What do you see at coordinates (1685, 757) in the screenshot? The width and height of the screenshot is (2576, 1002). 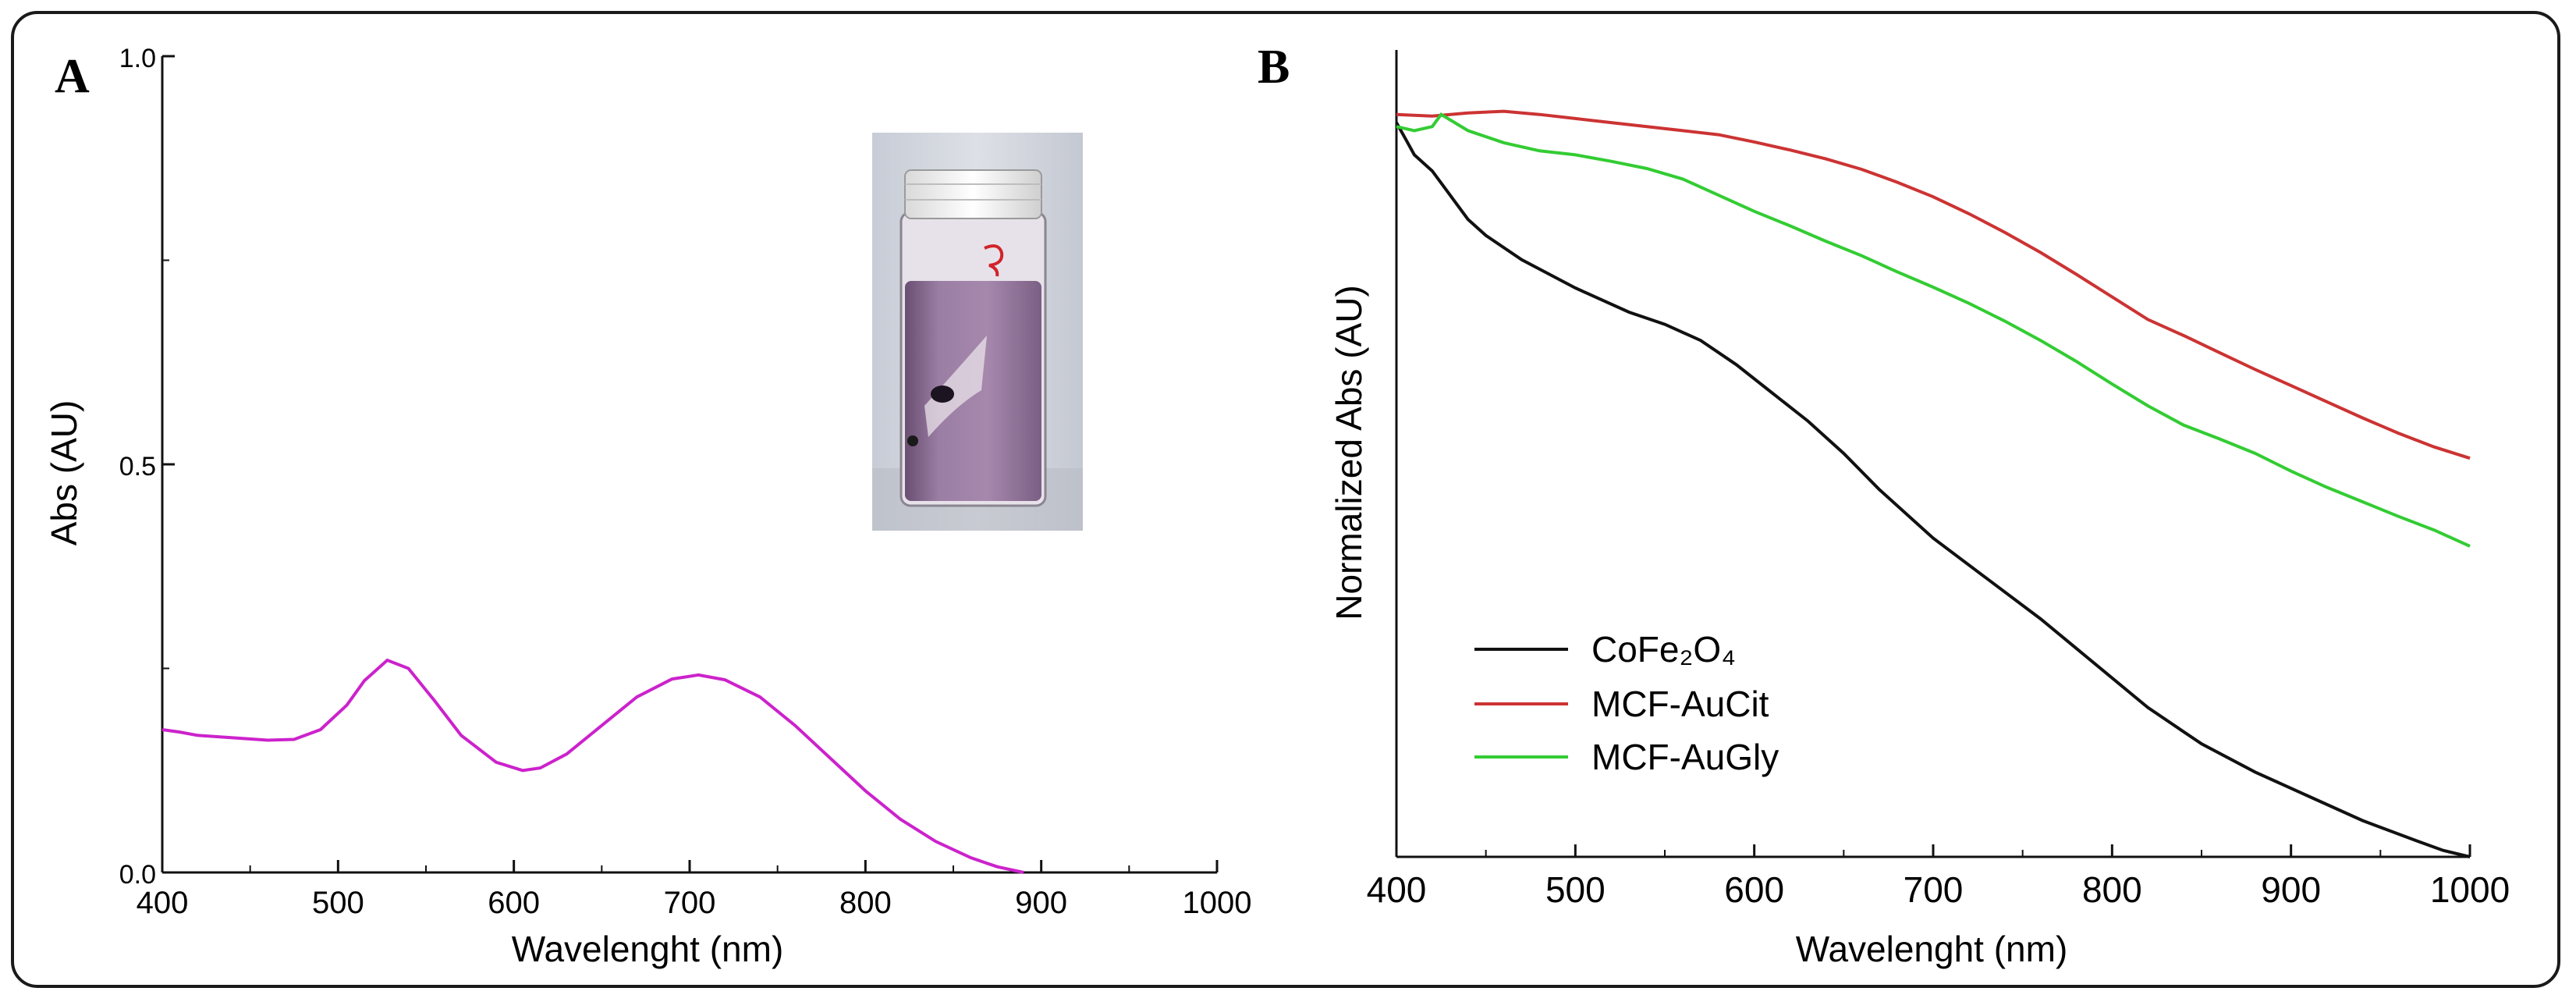 I see `legend-label-mcf-augly: MCF-AuGly` at bounding box center [1685, 757].